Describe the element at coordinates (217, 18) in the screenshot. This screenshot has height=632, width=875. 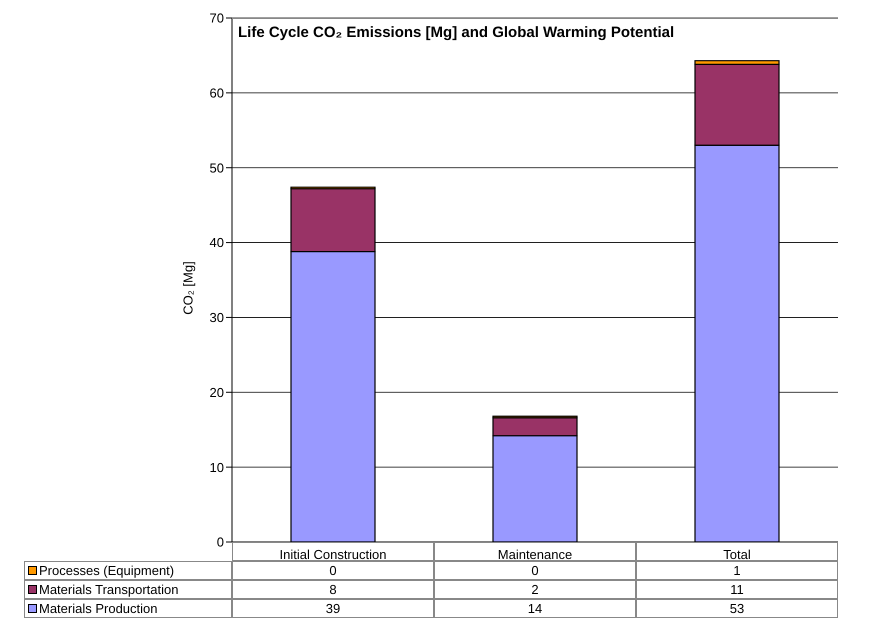
I see `y-tick-label: 70` at that location.